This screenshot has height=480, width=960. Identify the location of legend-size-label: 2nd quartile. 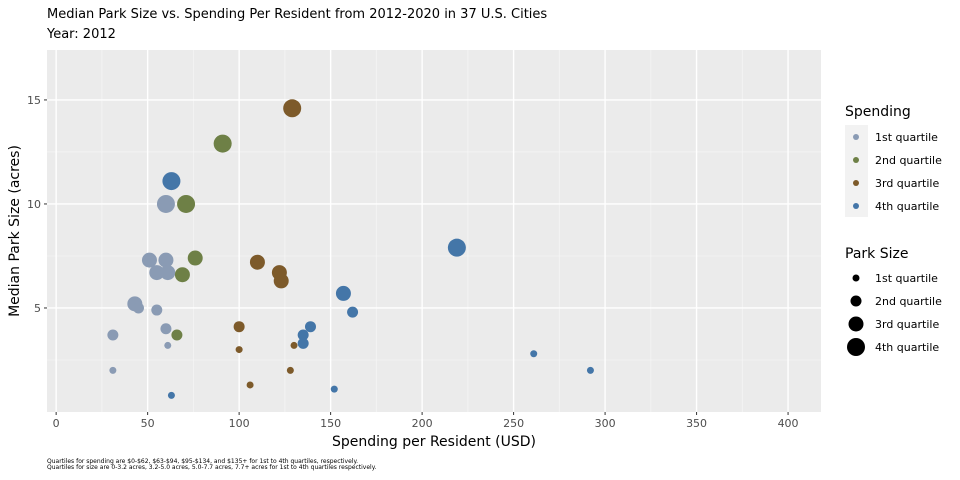
(908, 301).